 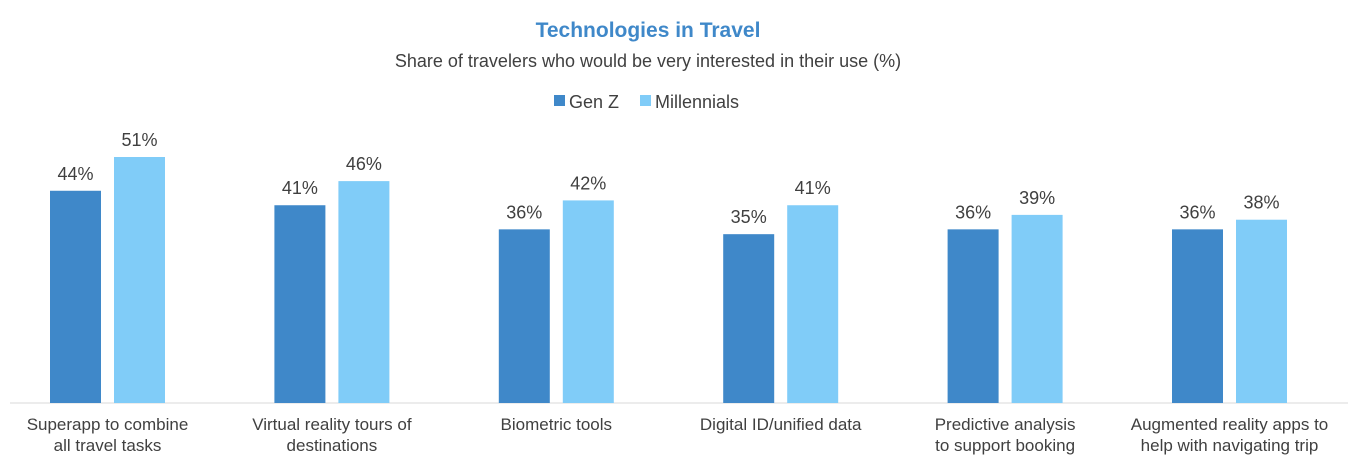 What do you see at coordinates (813, 188) in the screenshot?
I see `data-label-millennials-3: 41%` at bounding box center [813, 188].